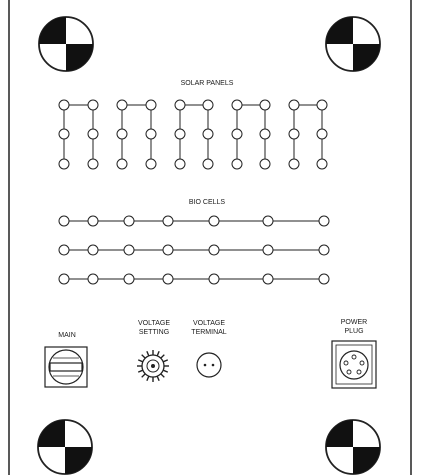  I want to click on voltage-setting-label-2: SETTING, so click(154, 332).